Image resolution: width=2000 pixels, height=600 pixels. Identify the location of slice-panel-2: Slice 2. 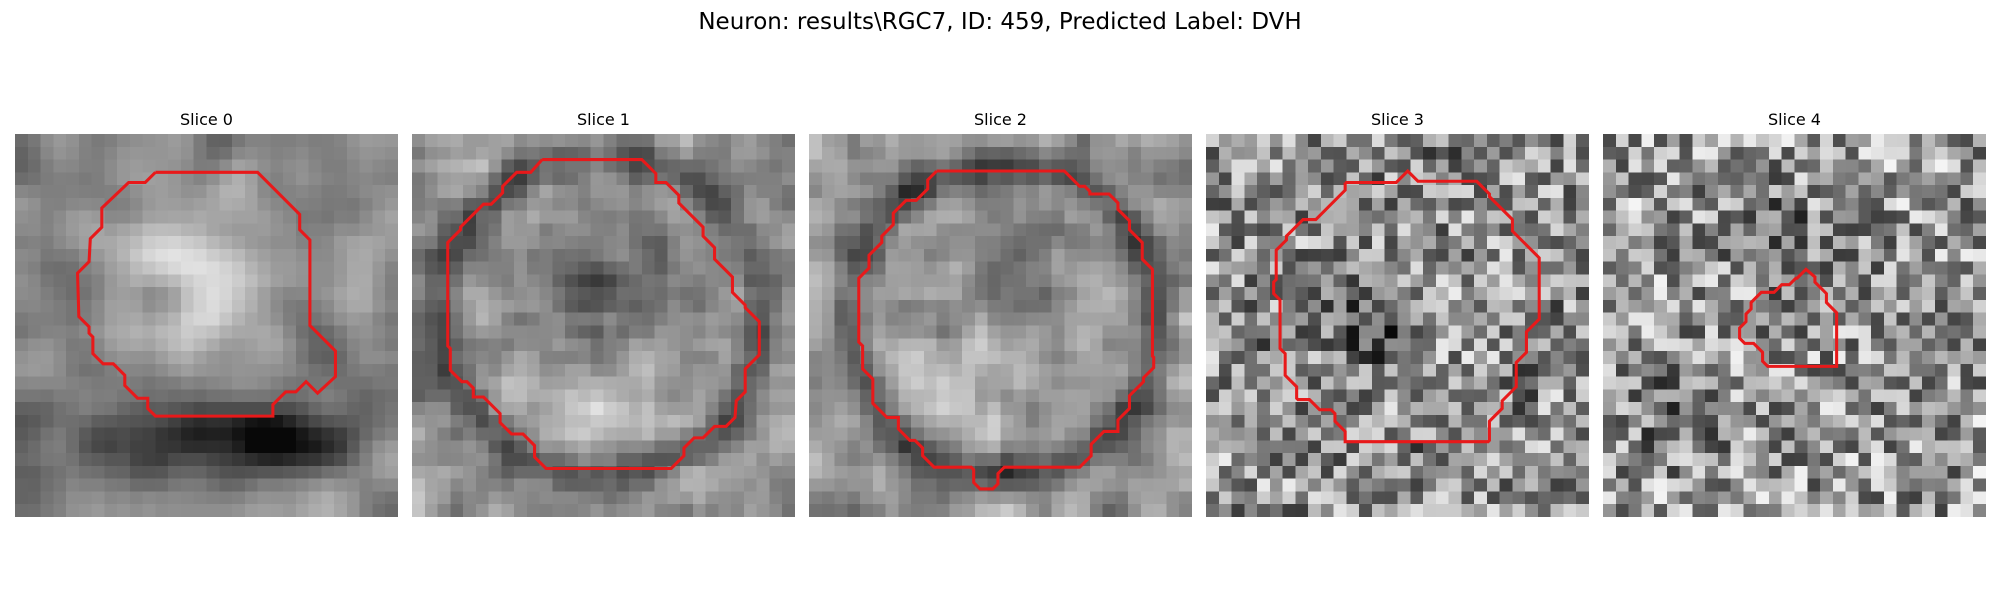
(1000, 313).